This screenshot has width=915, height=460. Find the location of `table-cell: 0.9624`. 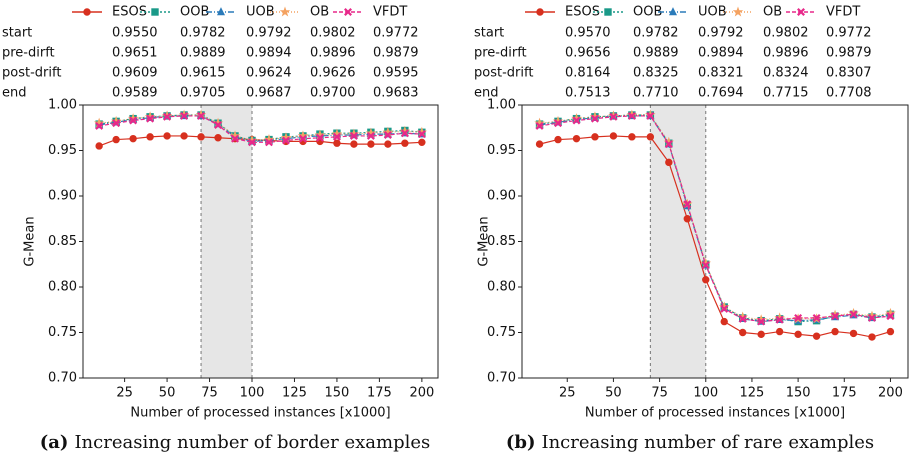

table-cell: 0.9624 is located at coordinates (269, 73).